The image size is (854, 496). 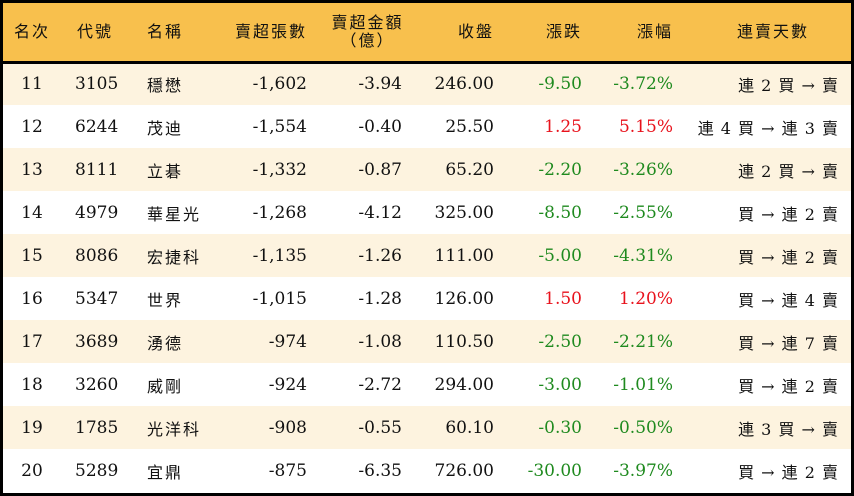 I want to click on net-sell-amount-cell: -1.28, so click(x=380, y=298).